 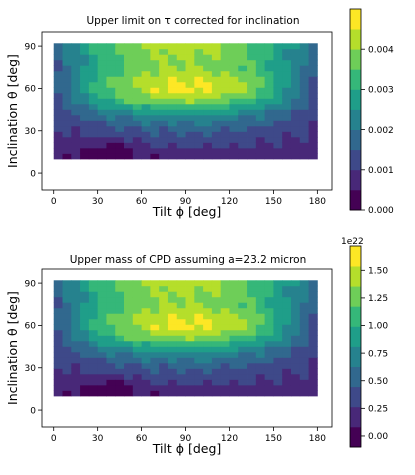 I want to click on colorbar-tick-label: 0.000, so click(x=381, y=211).